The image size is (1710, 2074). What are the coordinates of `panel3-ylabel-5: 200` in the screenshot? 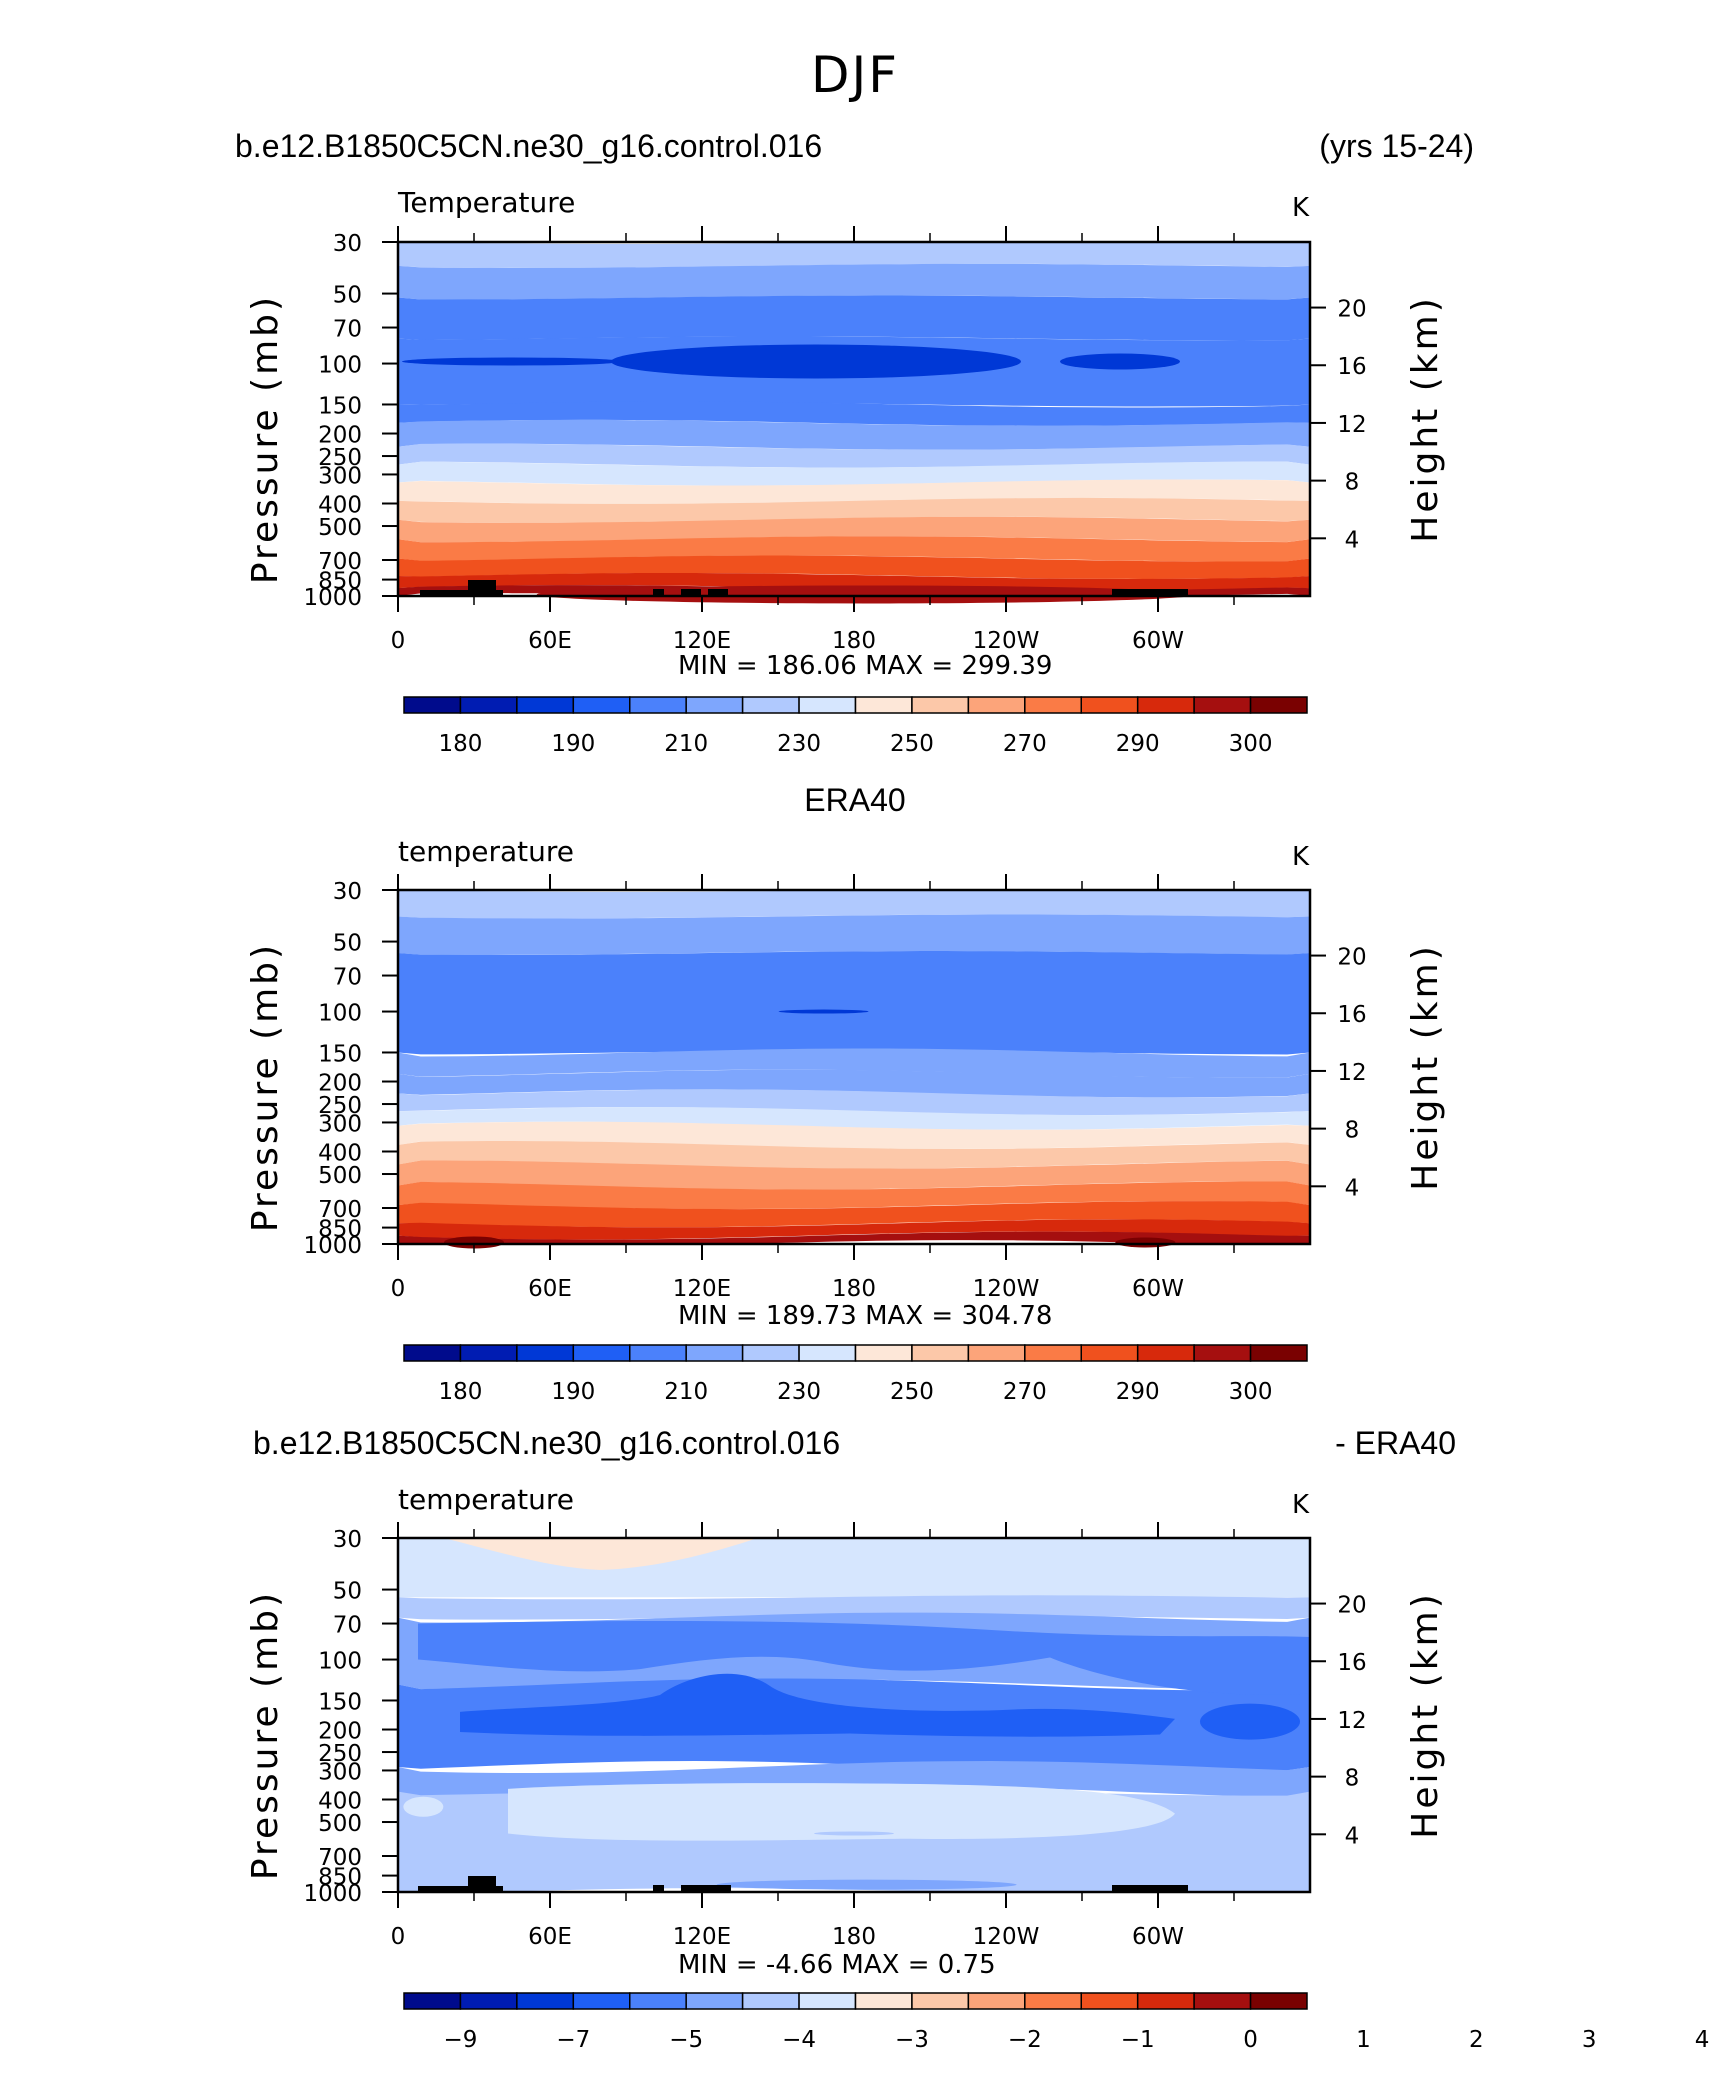 It's located at (340, 1732).